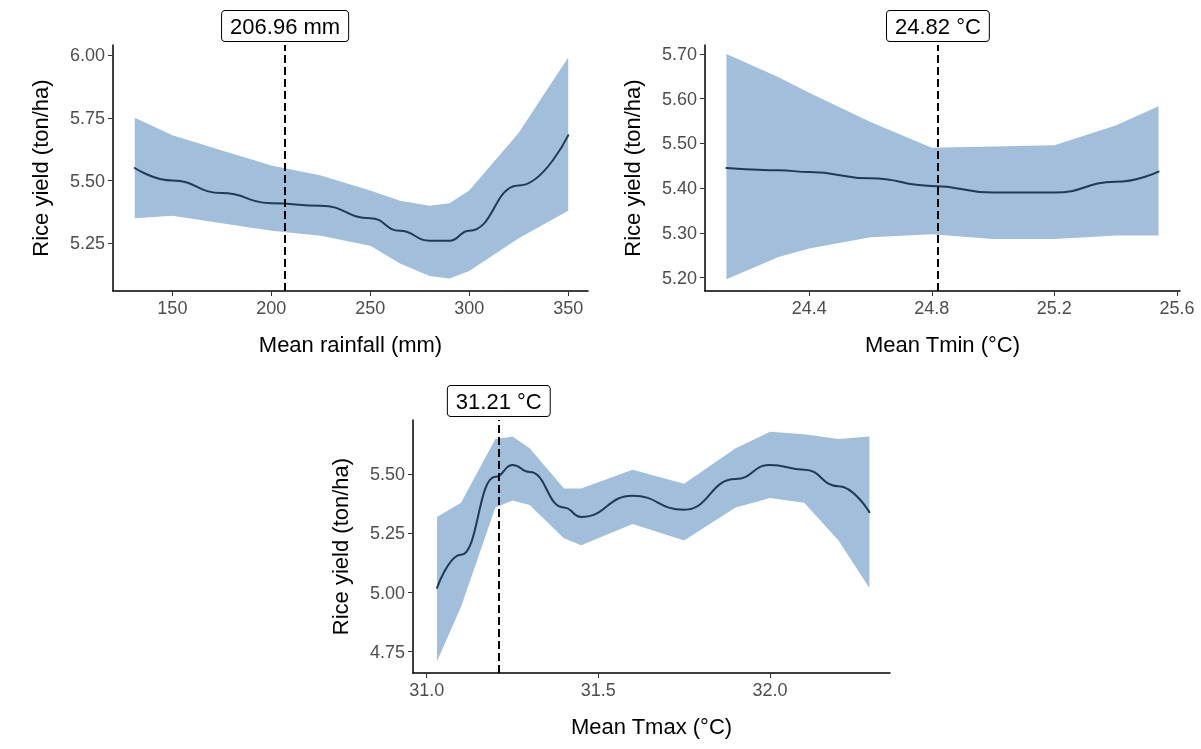  What do you see at coordinates (679, 188) in the screenshot?
I see `y-tick-label: 5.40` at bounding box center [679, 188].